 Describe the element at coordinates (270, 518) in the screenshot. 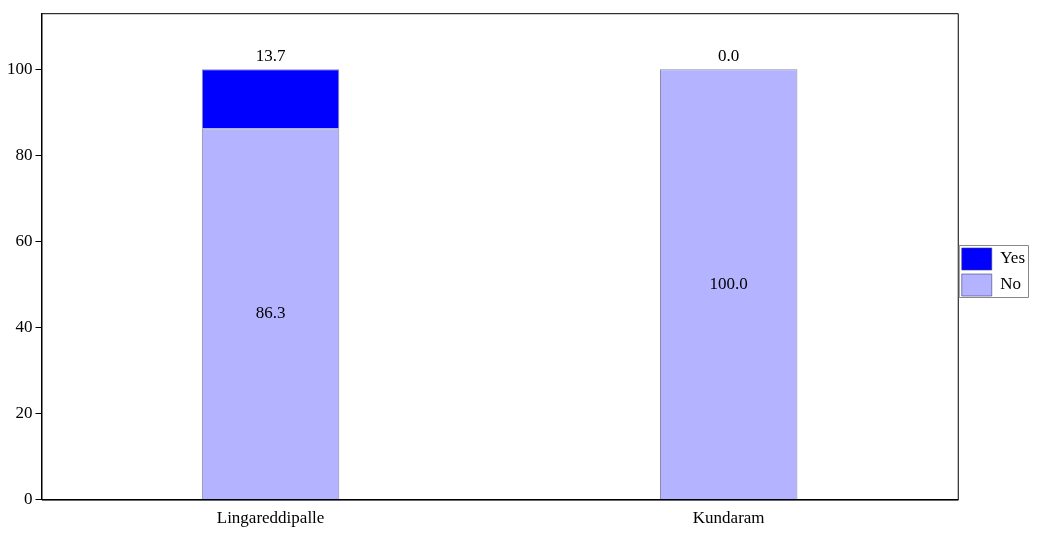

I see `x-tick-label: Lingareddipalle` at that location.